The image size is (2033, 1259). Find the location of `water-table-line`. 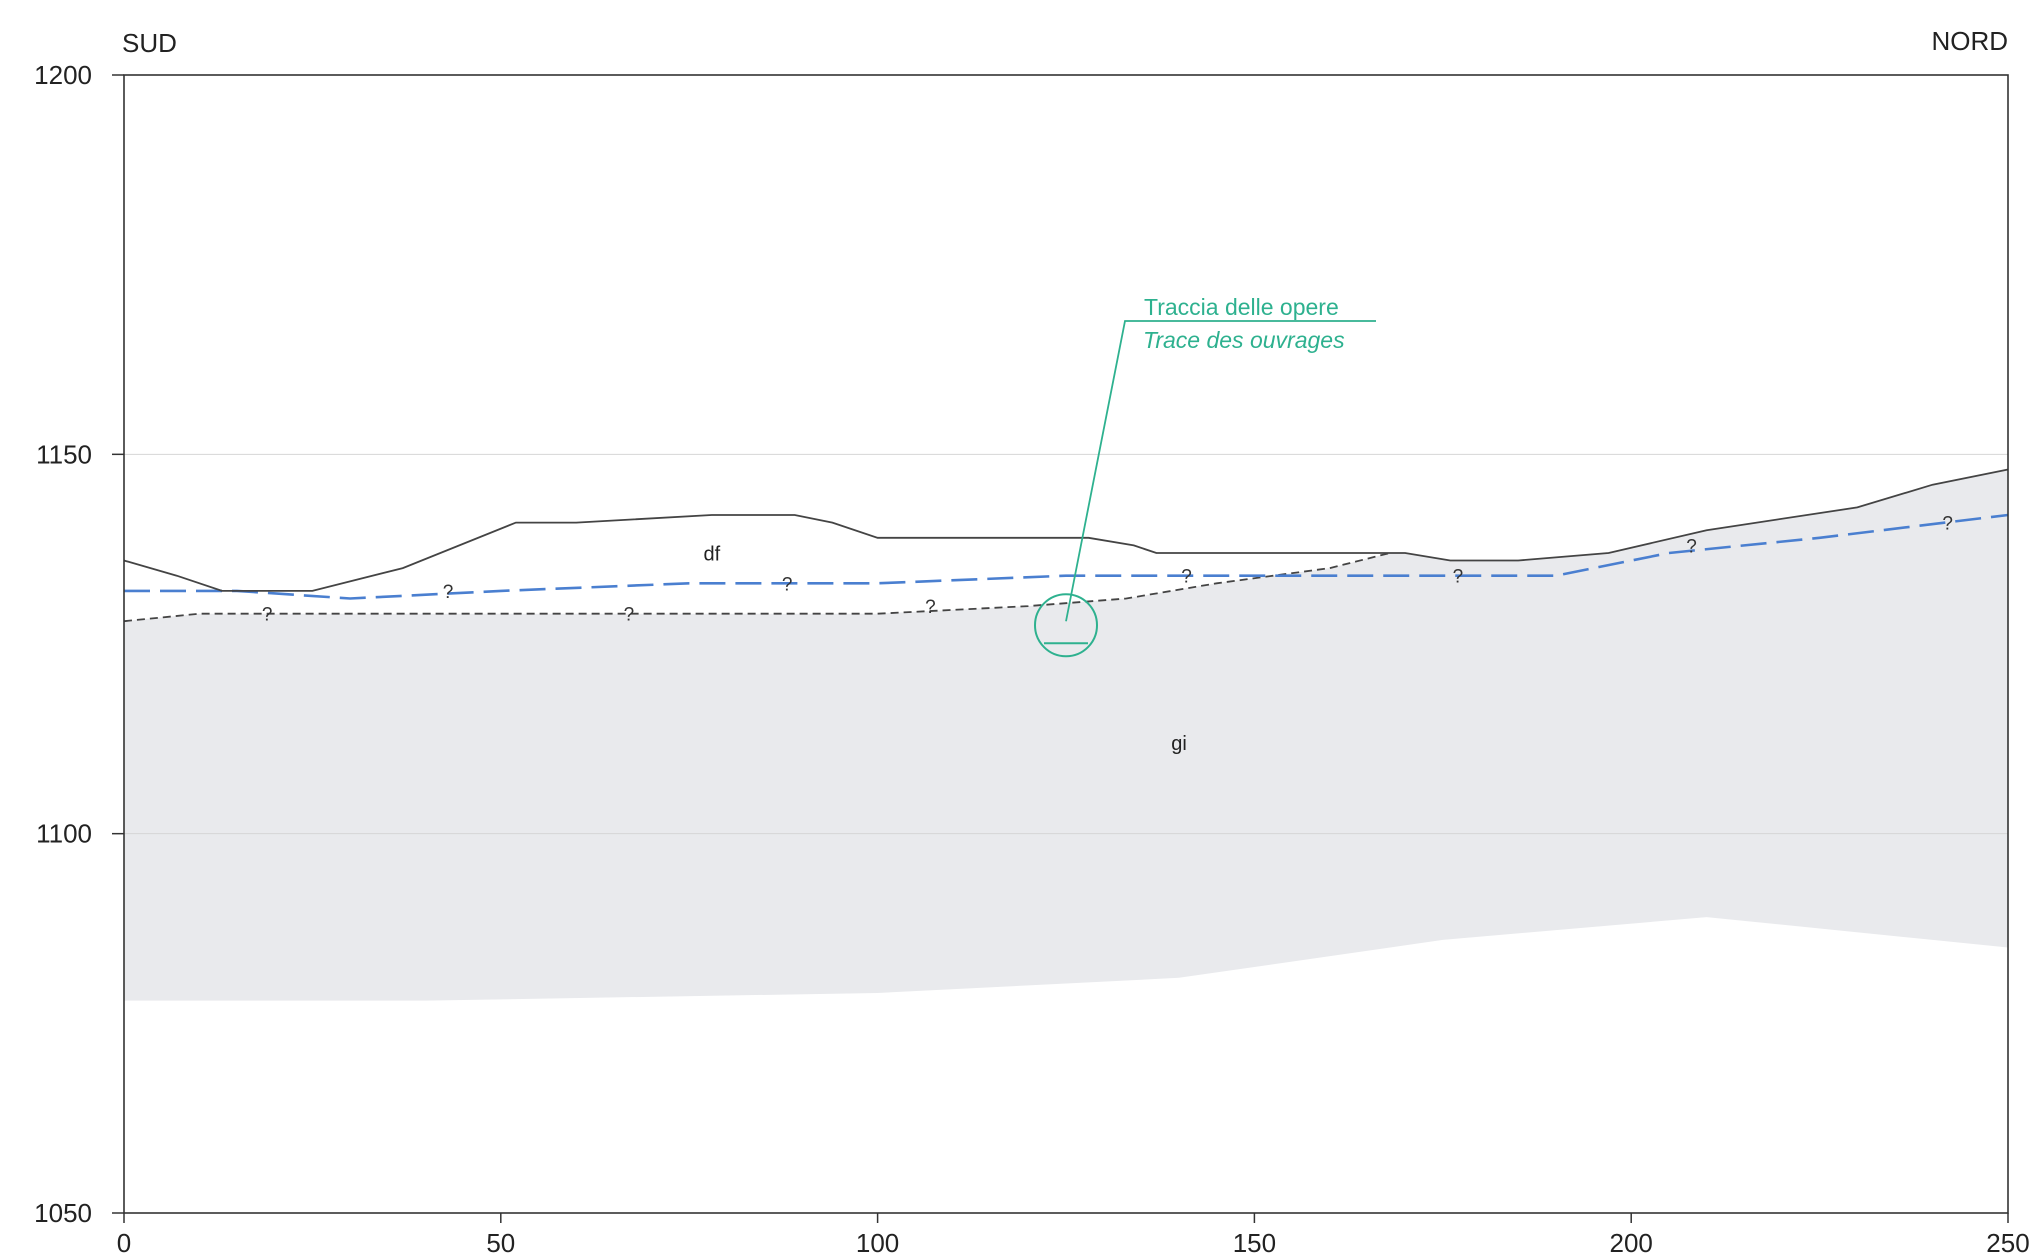

water-table-line is located at coordinates (1066, 556).